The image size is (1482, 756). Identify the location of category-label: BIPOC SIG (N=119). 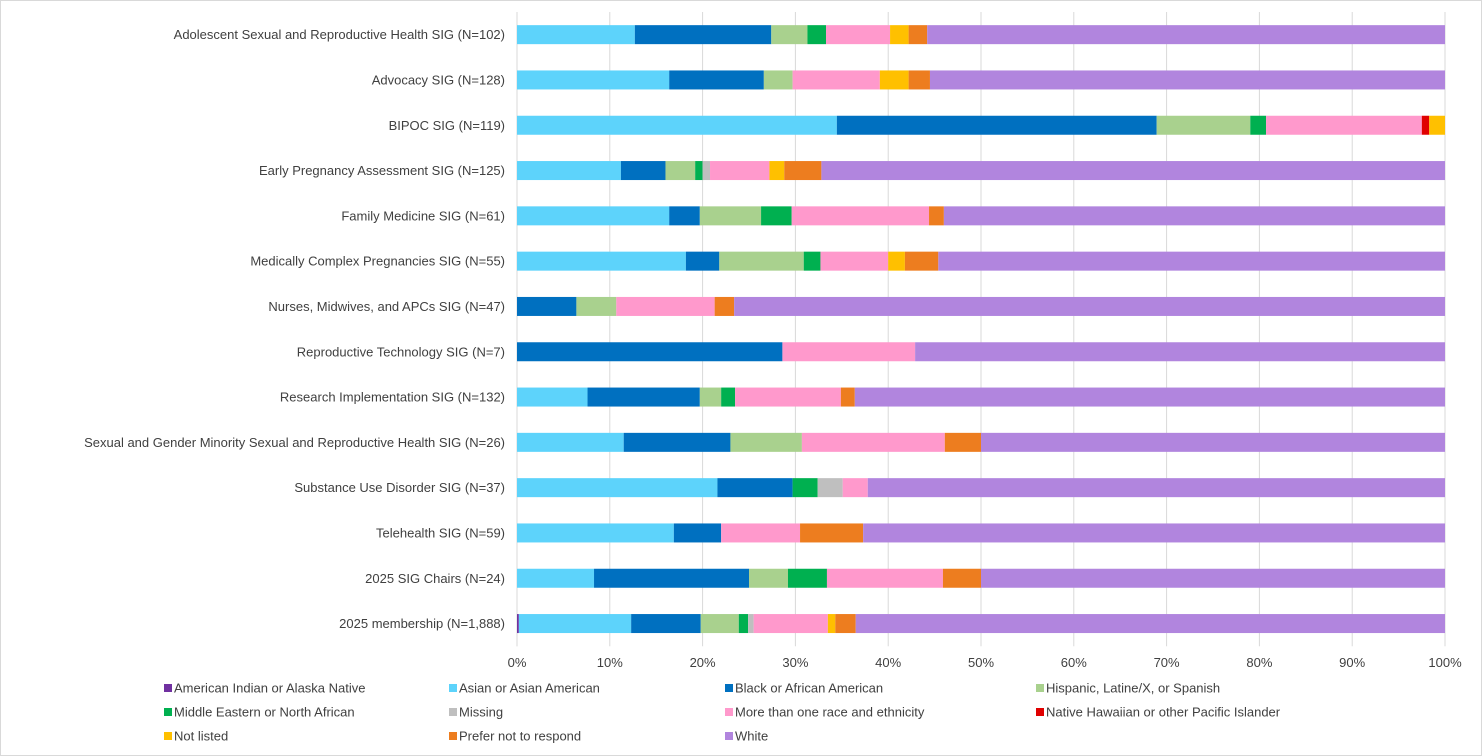
(447, 125).